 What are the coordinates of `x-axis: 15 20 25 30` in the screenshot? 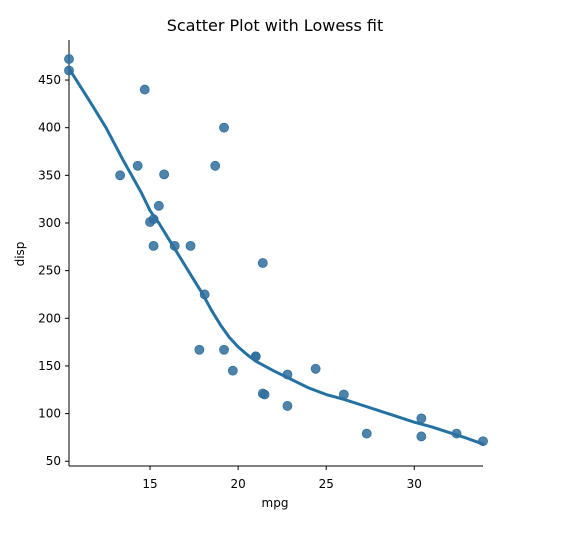 It's located at (276, 478).